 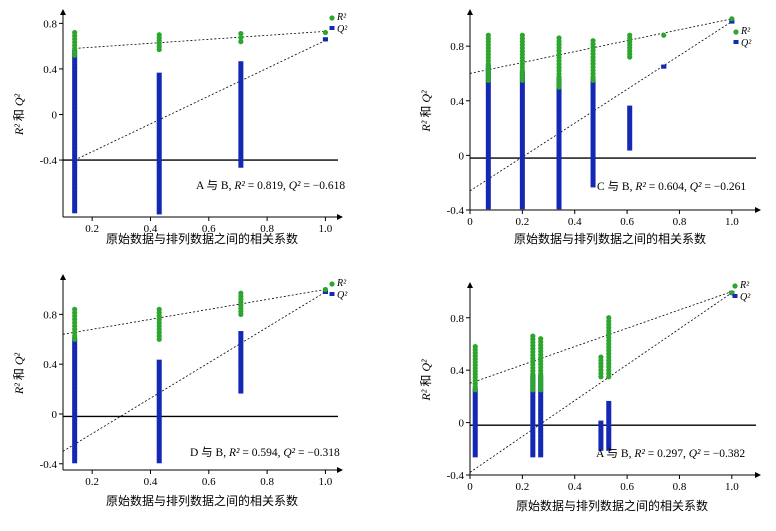 What do you see at coordinates (745, 31) in the screenshot?
I see `legend-r2-label: R²` at bounding box center [745, 31].